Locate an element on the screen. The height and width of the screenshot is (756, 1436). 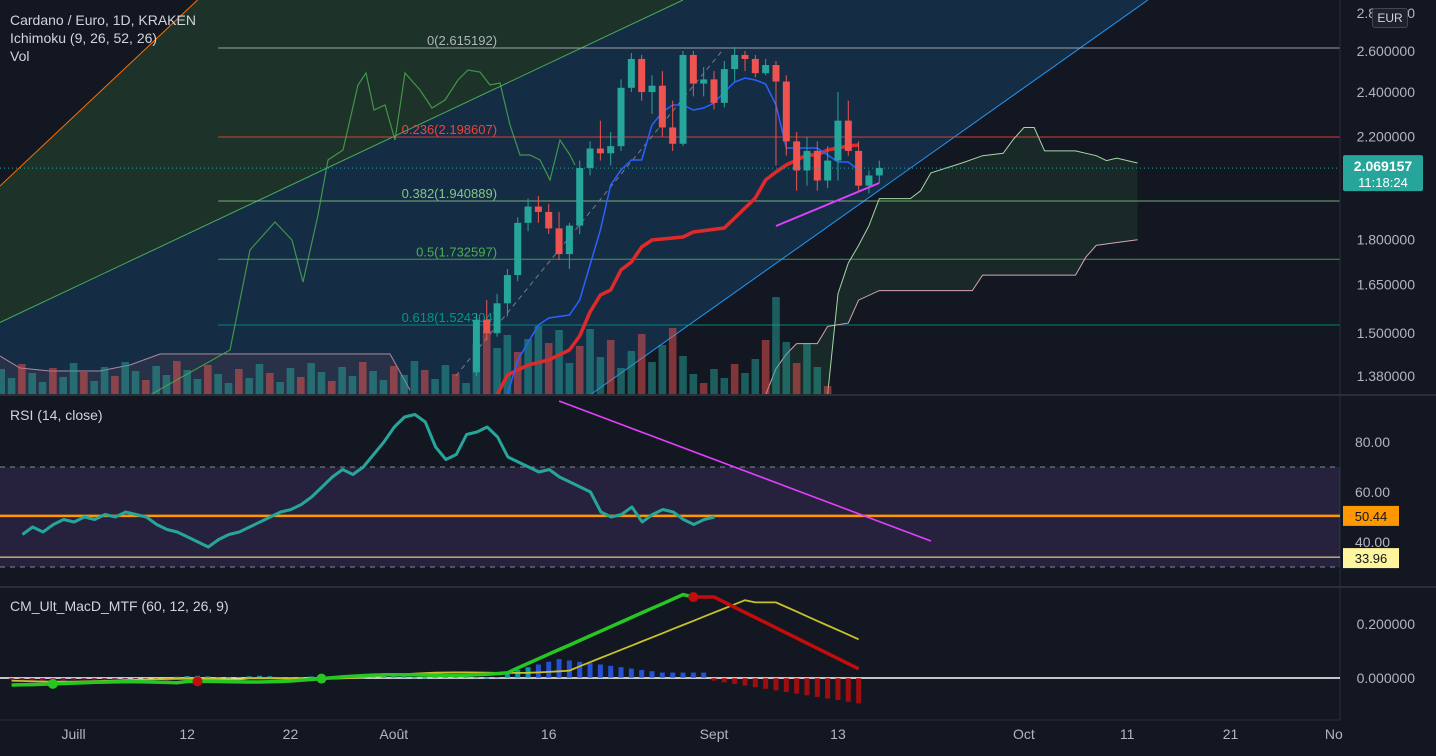
ichimoku-legend: Ichimoku (9, 26, 52, 26) is located at coordinates (84, 38).